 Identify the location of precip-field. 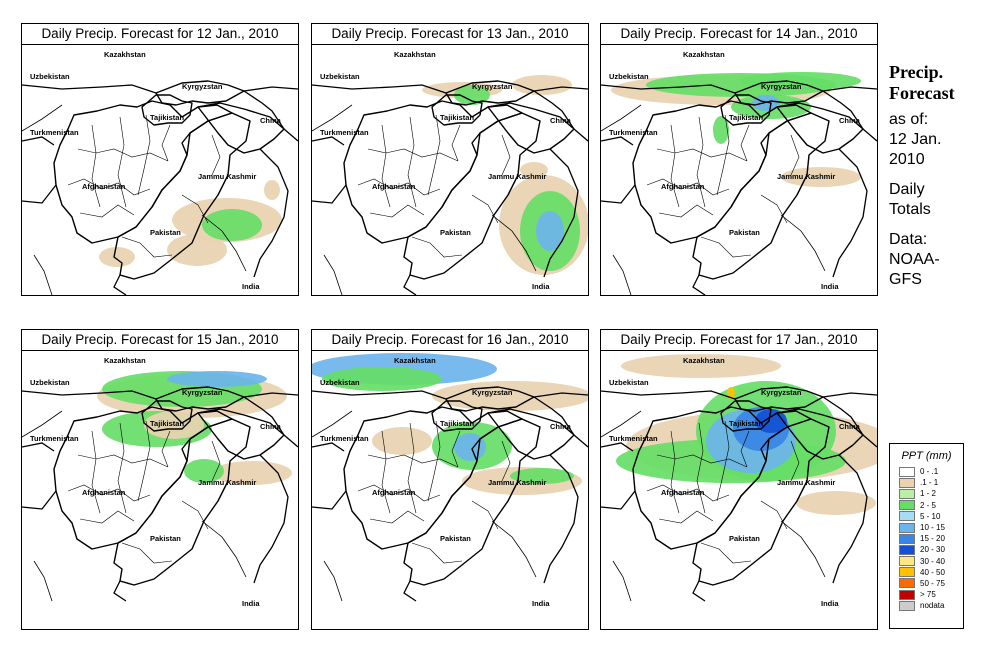
(505, 175).